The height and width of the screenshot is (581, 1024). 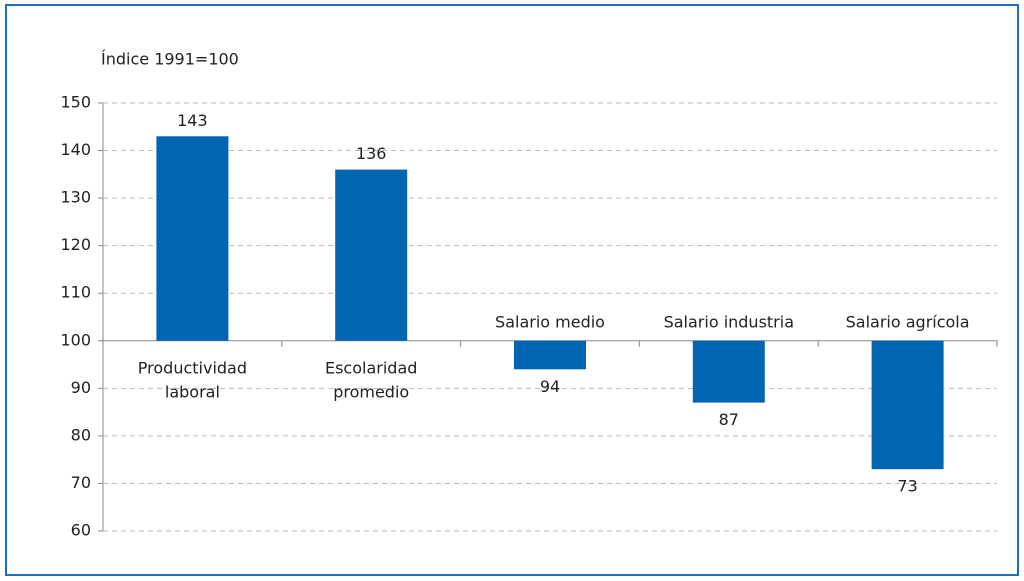 What do you see at coordinates (729, 419) in the screenshot?
I see `data-label: 87` at bounding box center [729, 419].